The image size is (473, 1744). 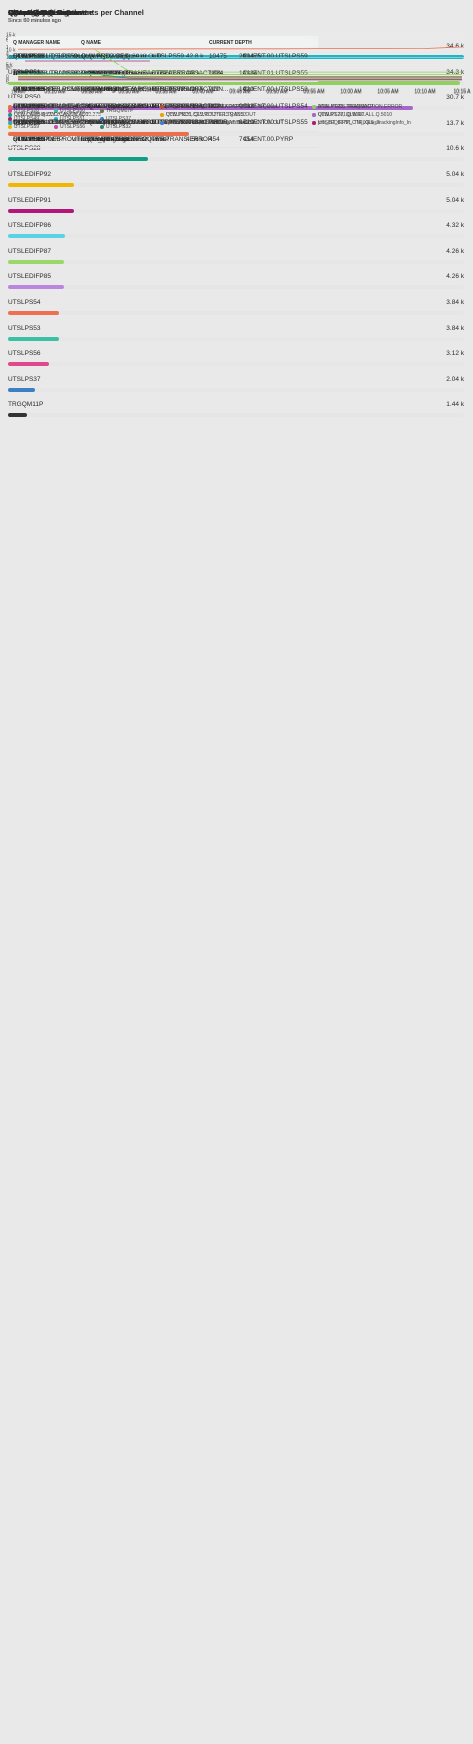 I want to click on legend-item: QLW.PRD2.CEM.HEARTBEAT.TRANSACTION.OUT, so click(x=83, y=123).